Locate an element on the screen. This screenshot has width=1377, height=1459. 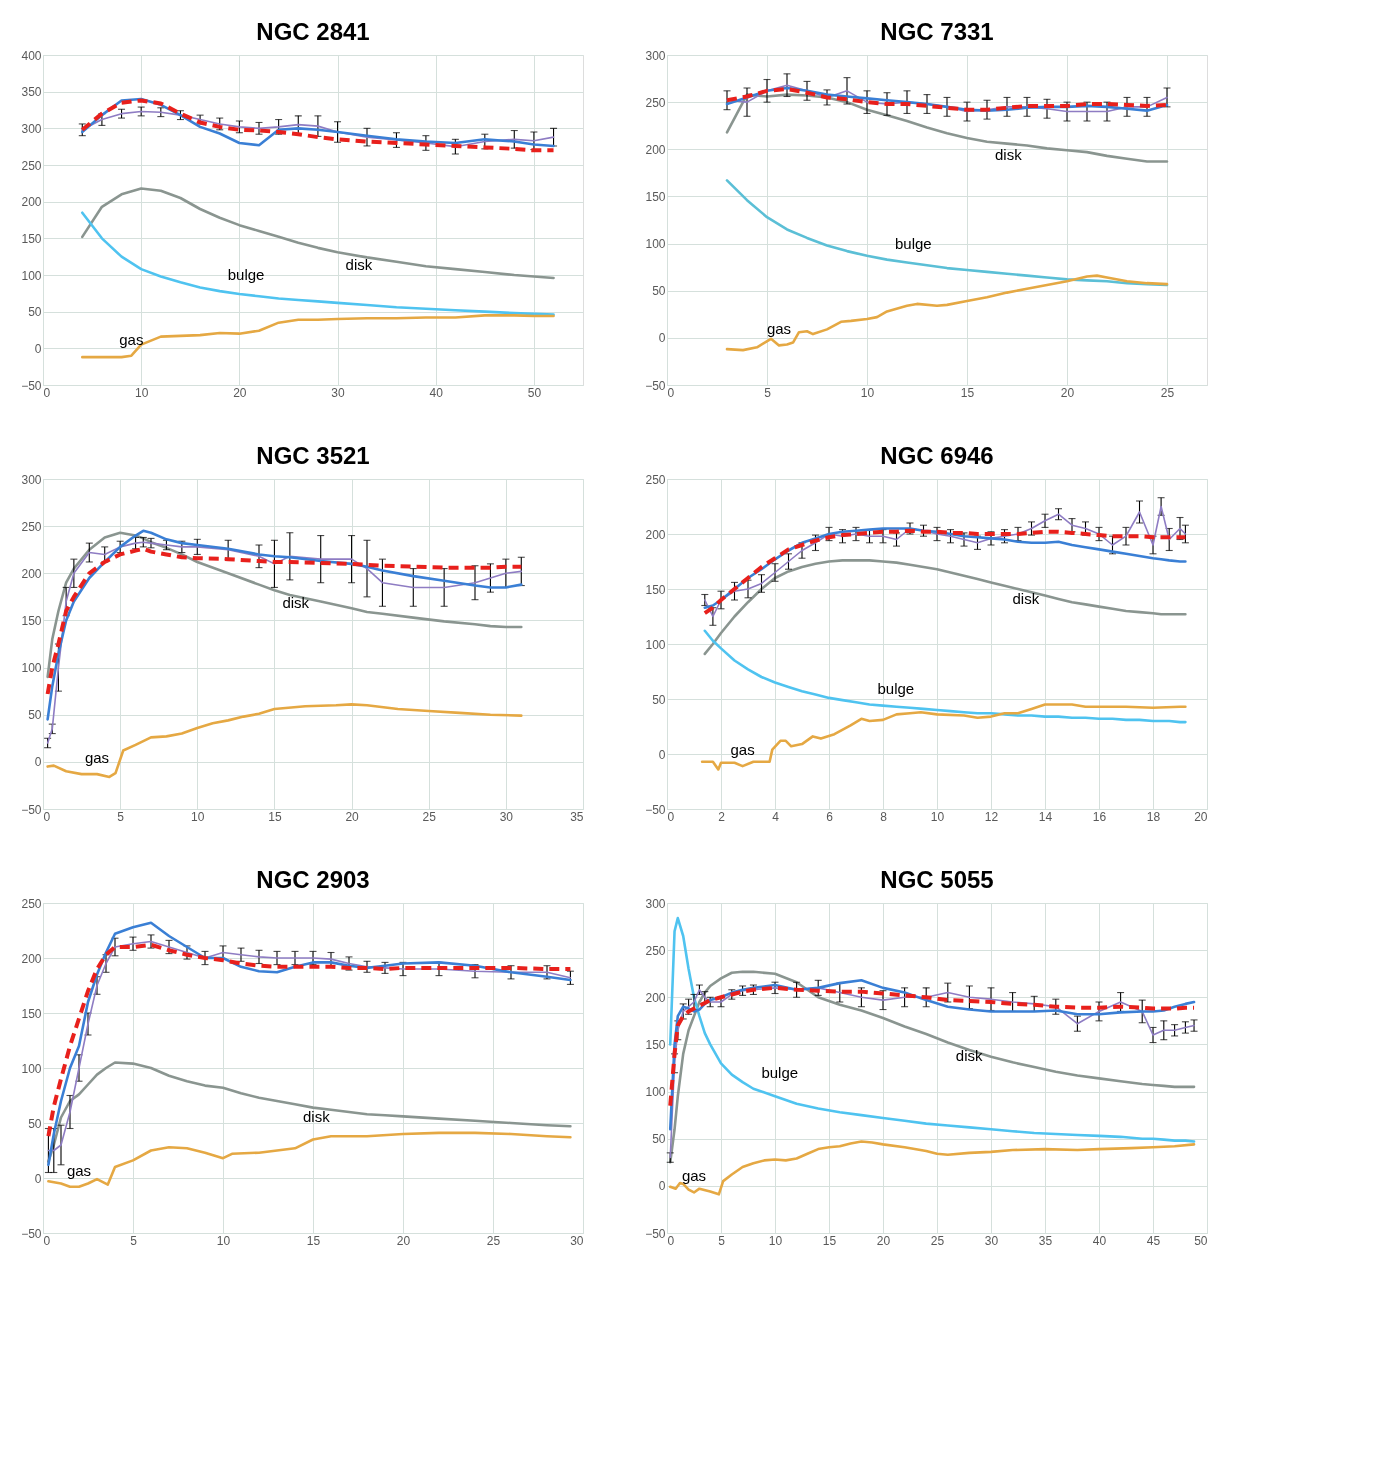
x-tick-label: 8 is located at coordinates (884, 816).